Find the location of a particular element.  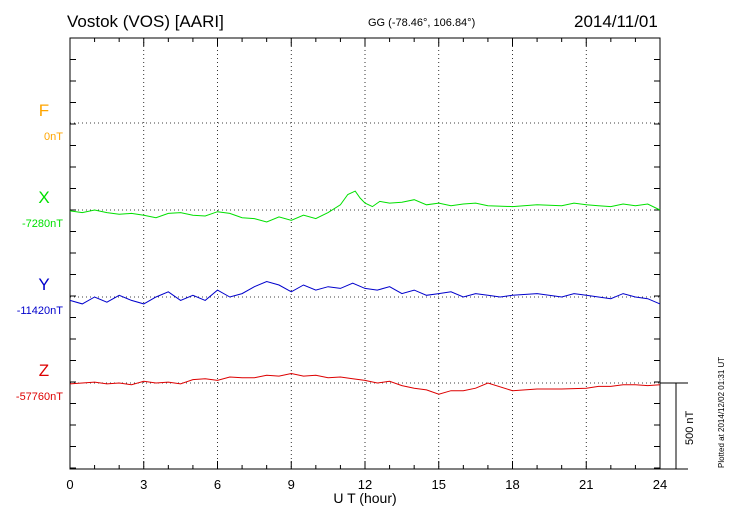

series-line-x is located at coordinates (365, 206).